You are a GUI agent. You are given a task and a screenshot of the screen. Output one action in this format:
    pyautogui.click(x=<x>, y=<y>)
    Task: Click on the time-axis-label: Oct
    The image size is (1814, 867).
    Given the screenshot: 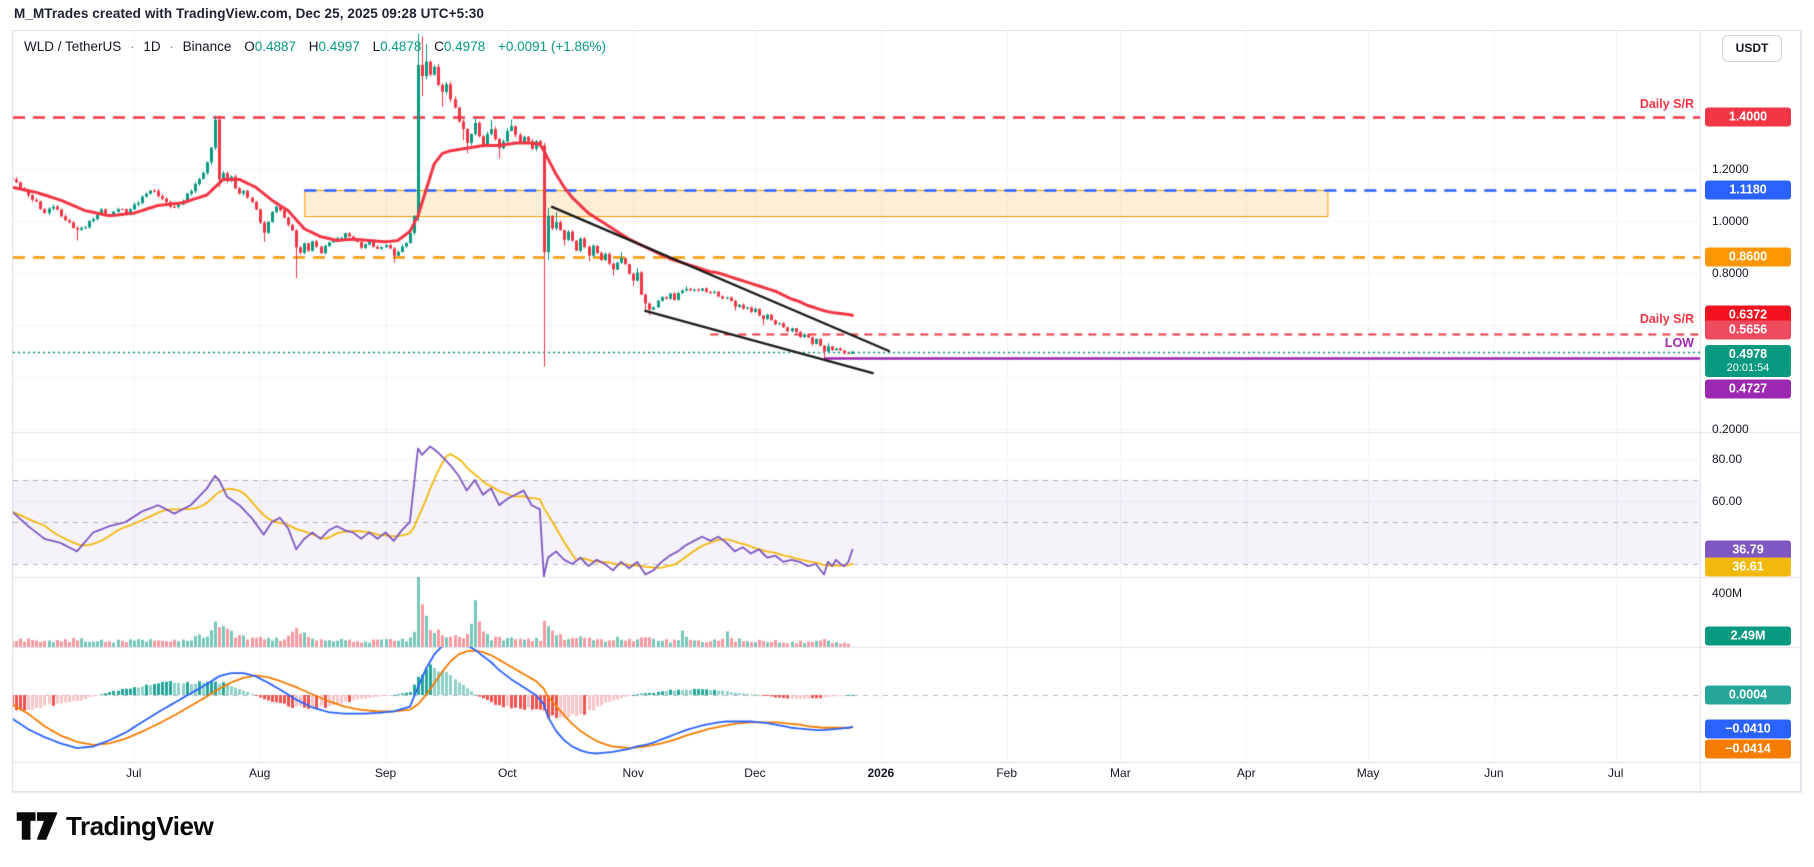 What is the action you would take?
    pyautogui.click(x=507, y=773)
    